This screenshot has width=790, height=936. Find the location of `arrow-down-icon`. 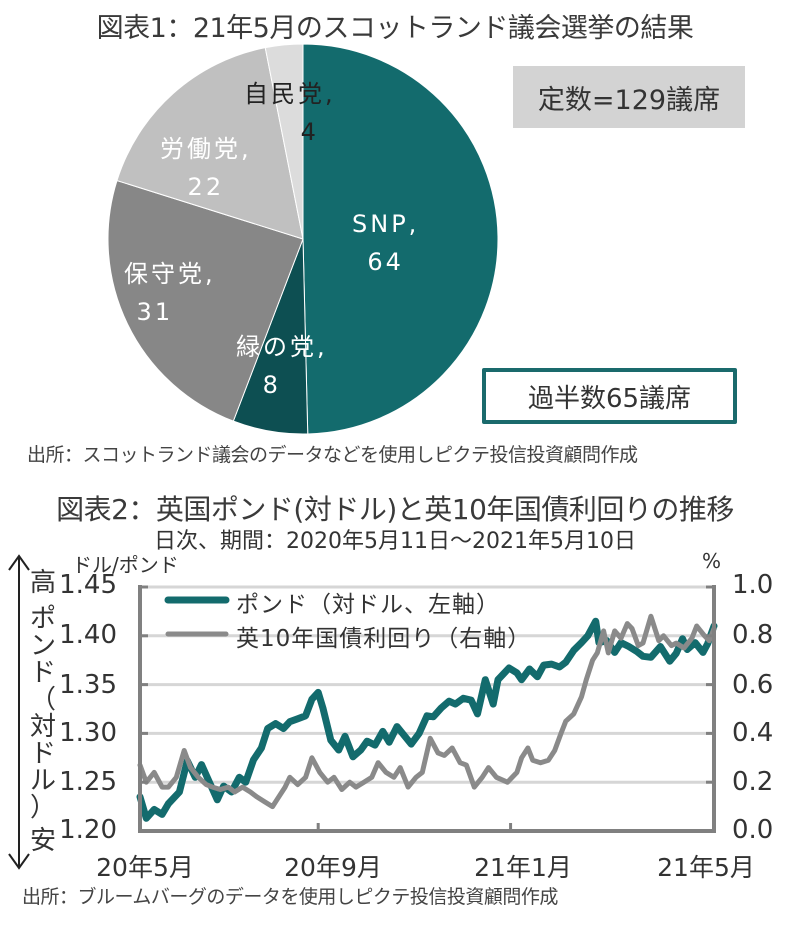

arrow-down-icon is located at coordinates (19, 861).